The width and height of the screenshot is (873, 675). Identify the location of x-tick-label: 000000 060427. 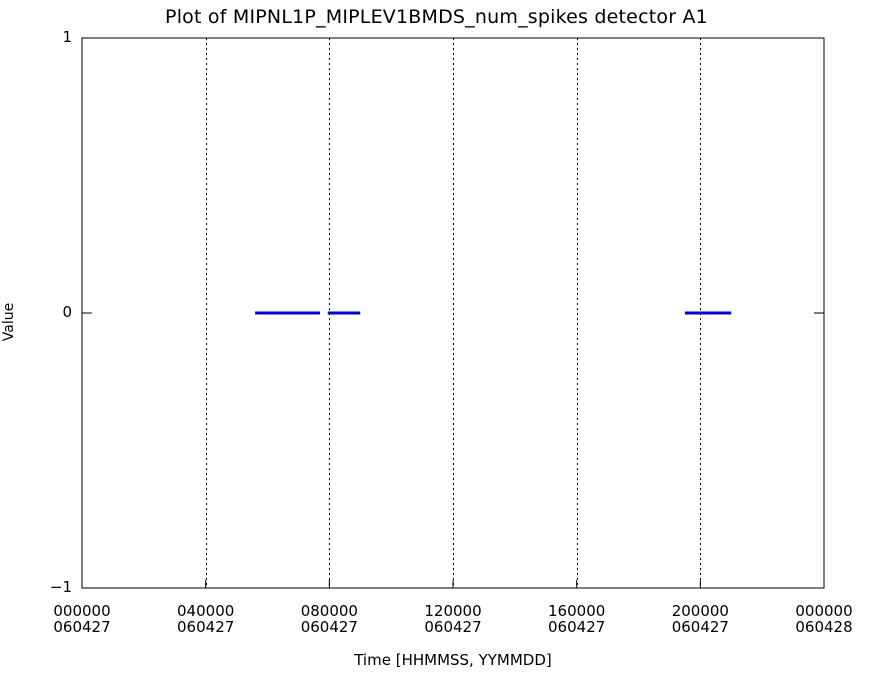
(82, 619).